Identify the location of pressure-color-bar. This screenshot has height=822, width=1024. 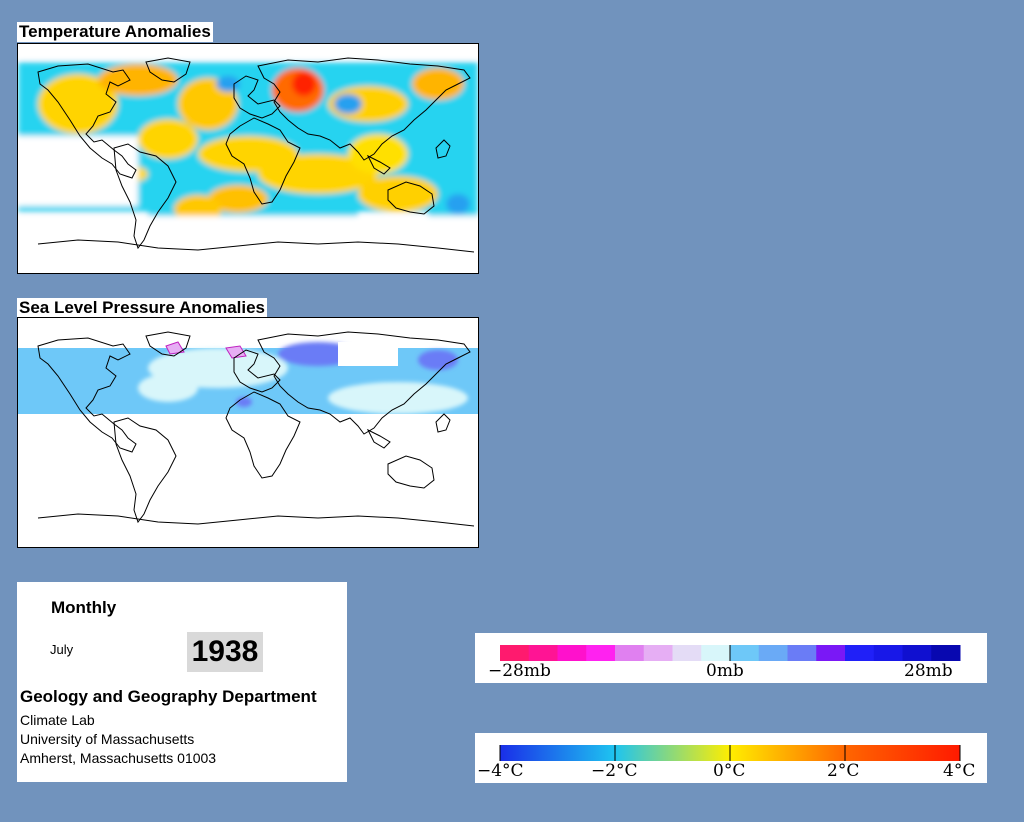
(730, 653).